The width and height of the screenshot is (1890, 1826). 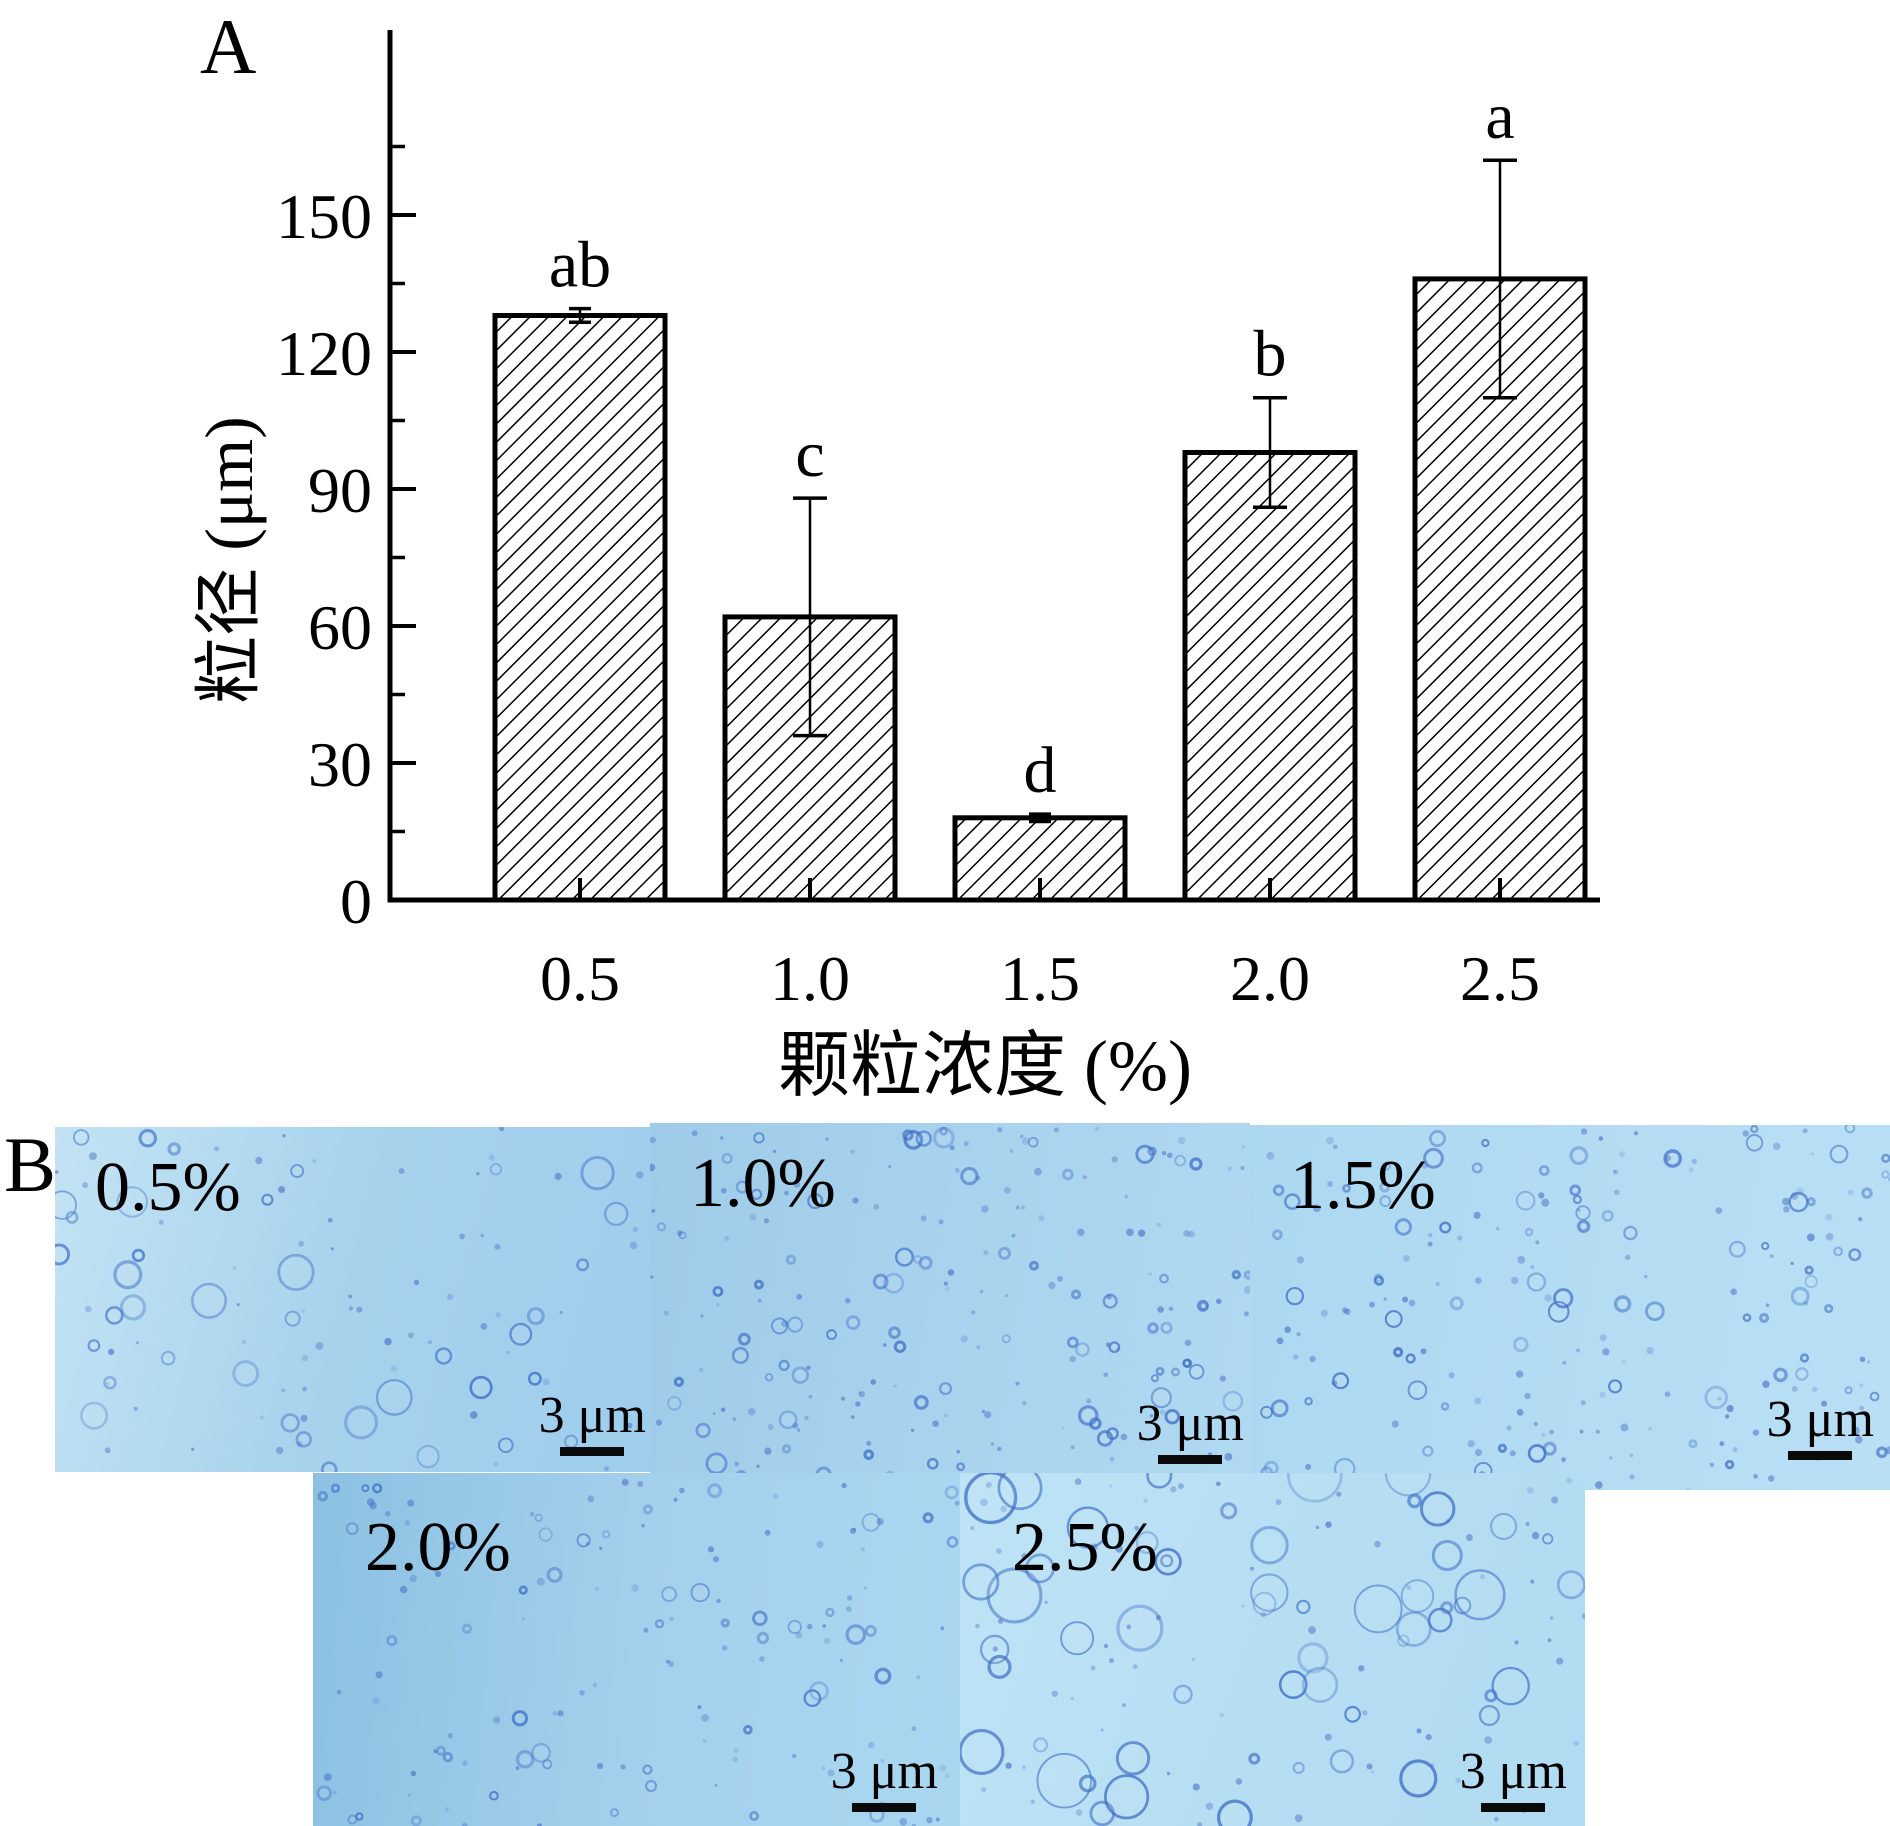 I want to click on y-tick-label: 0, so click(x=356, y=901).